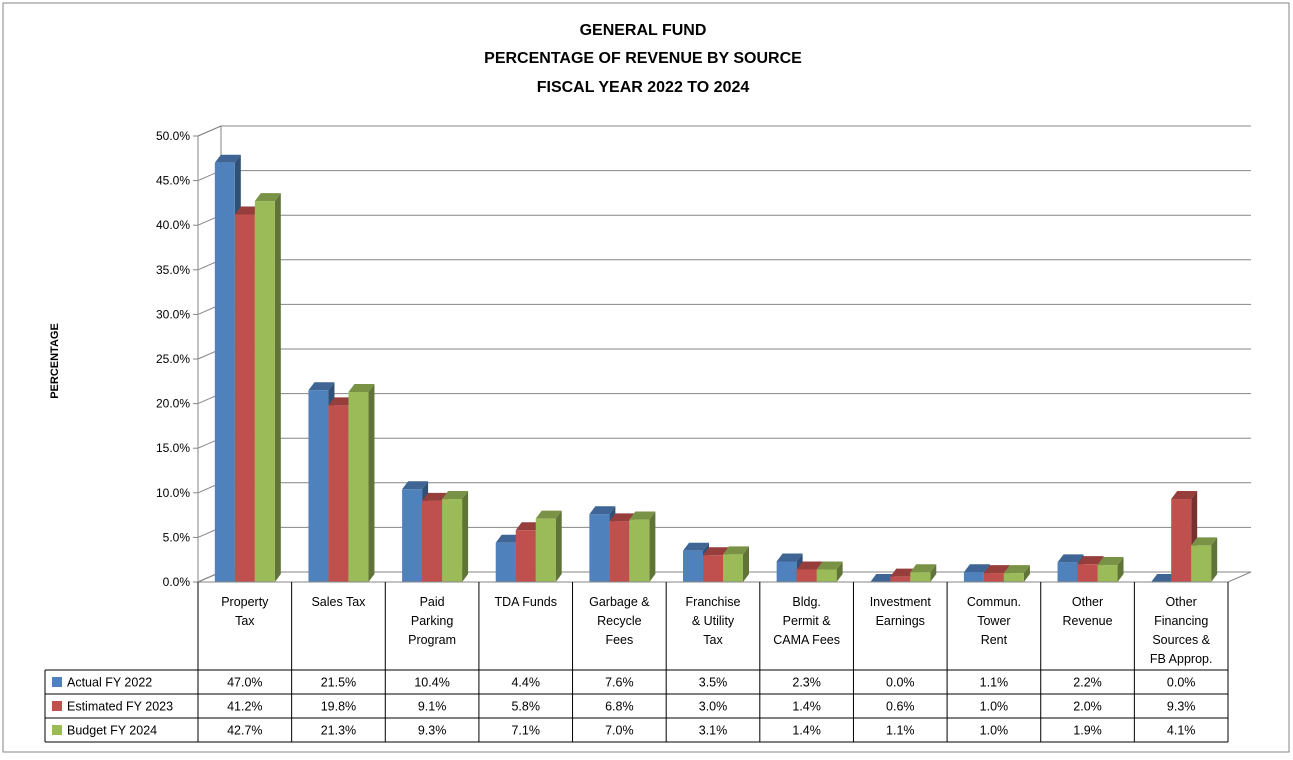 This screenshot has width=1293, height=760. Describe the element at coordinates (1181, 621) in the screenshot. I see `category-label: Financing` at that location.